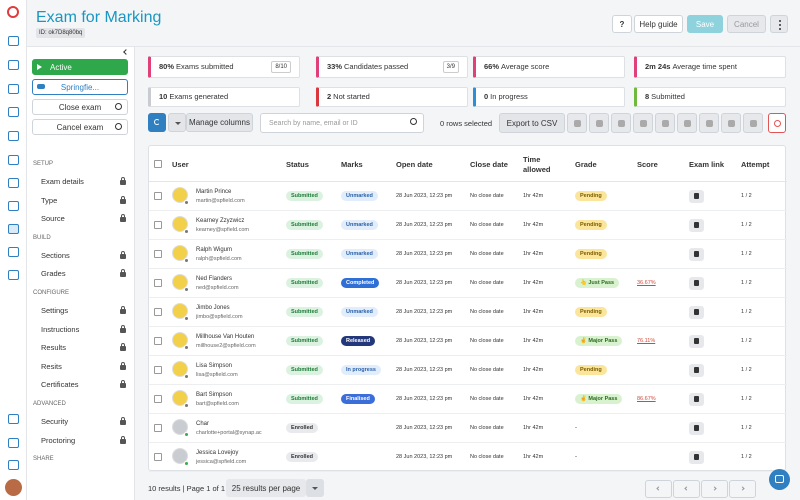  I want to click on menu-button, so click(779, 24).